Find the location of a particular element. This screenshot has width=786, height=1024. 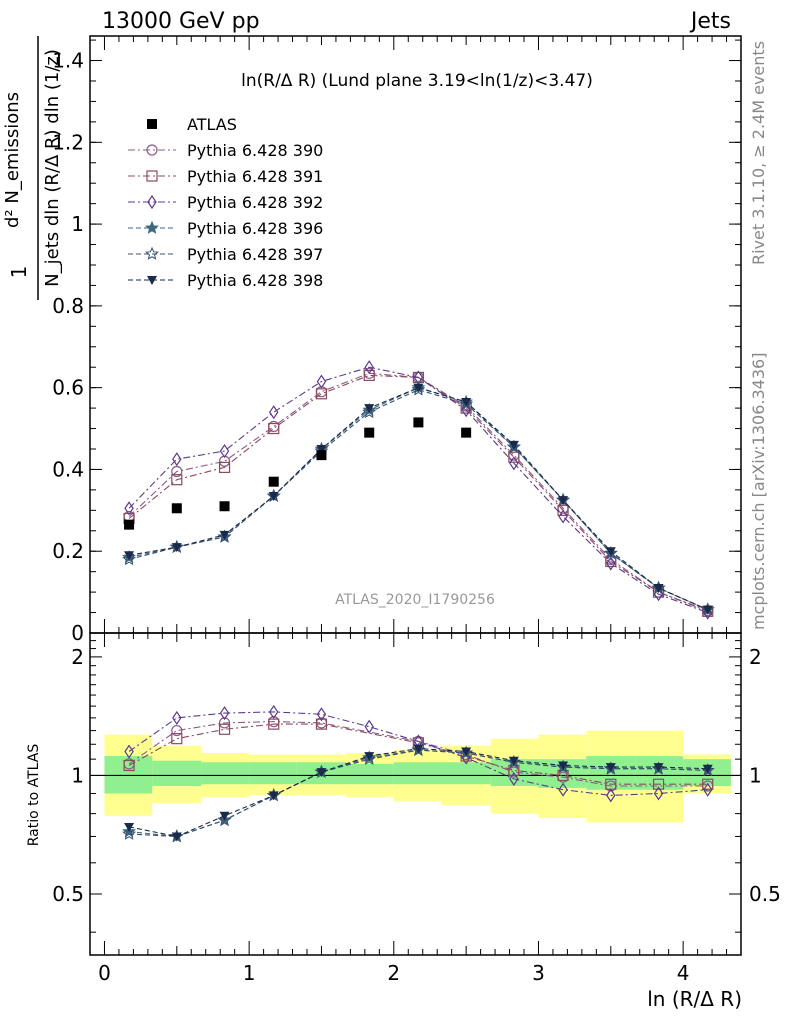

analysis-label: ATLAS_2020_I1790256 is located at coordinates (415, 600).